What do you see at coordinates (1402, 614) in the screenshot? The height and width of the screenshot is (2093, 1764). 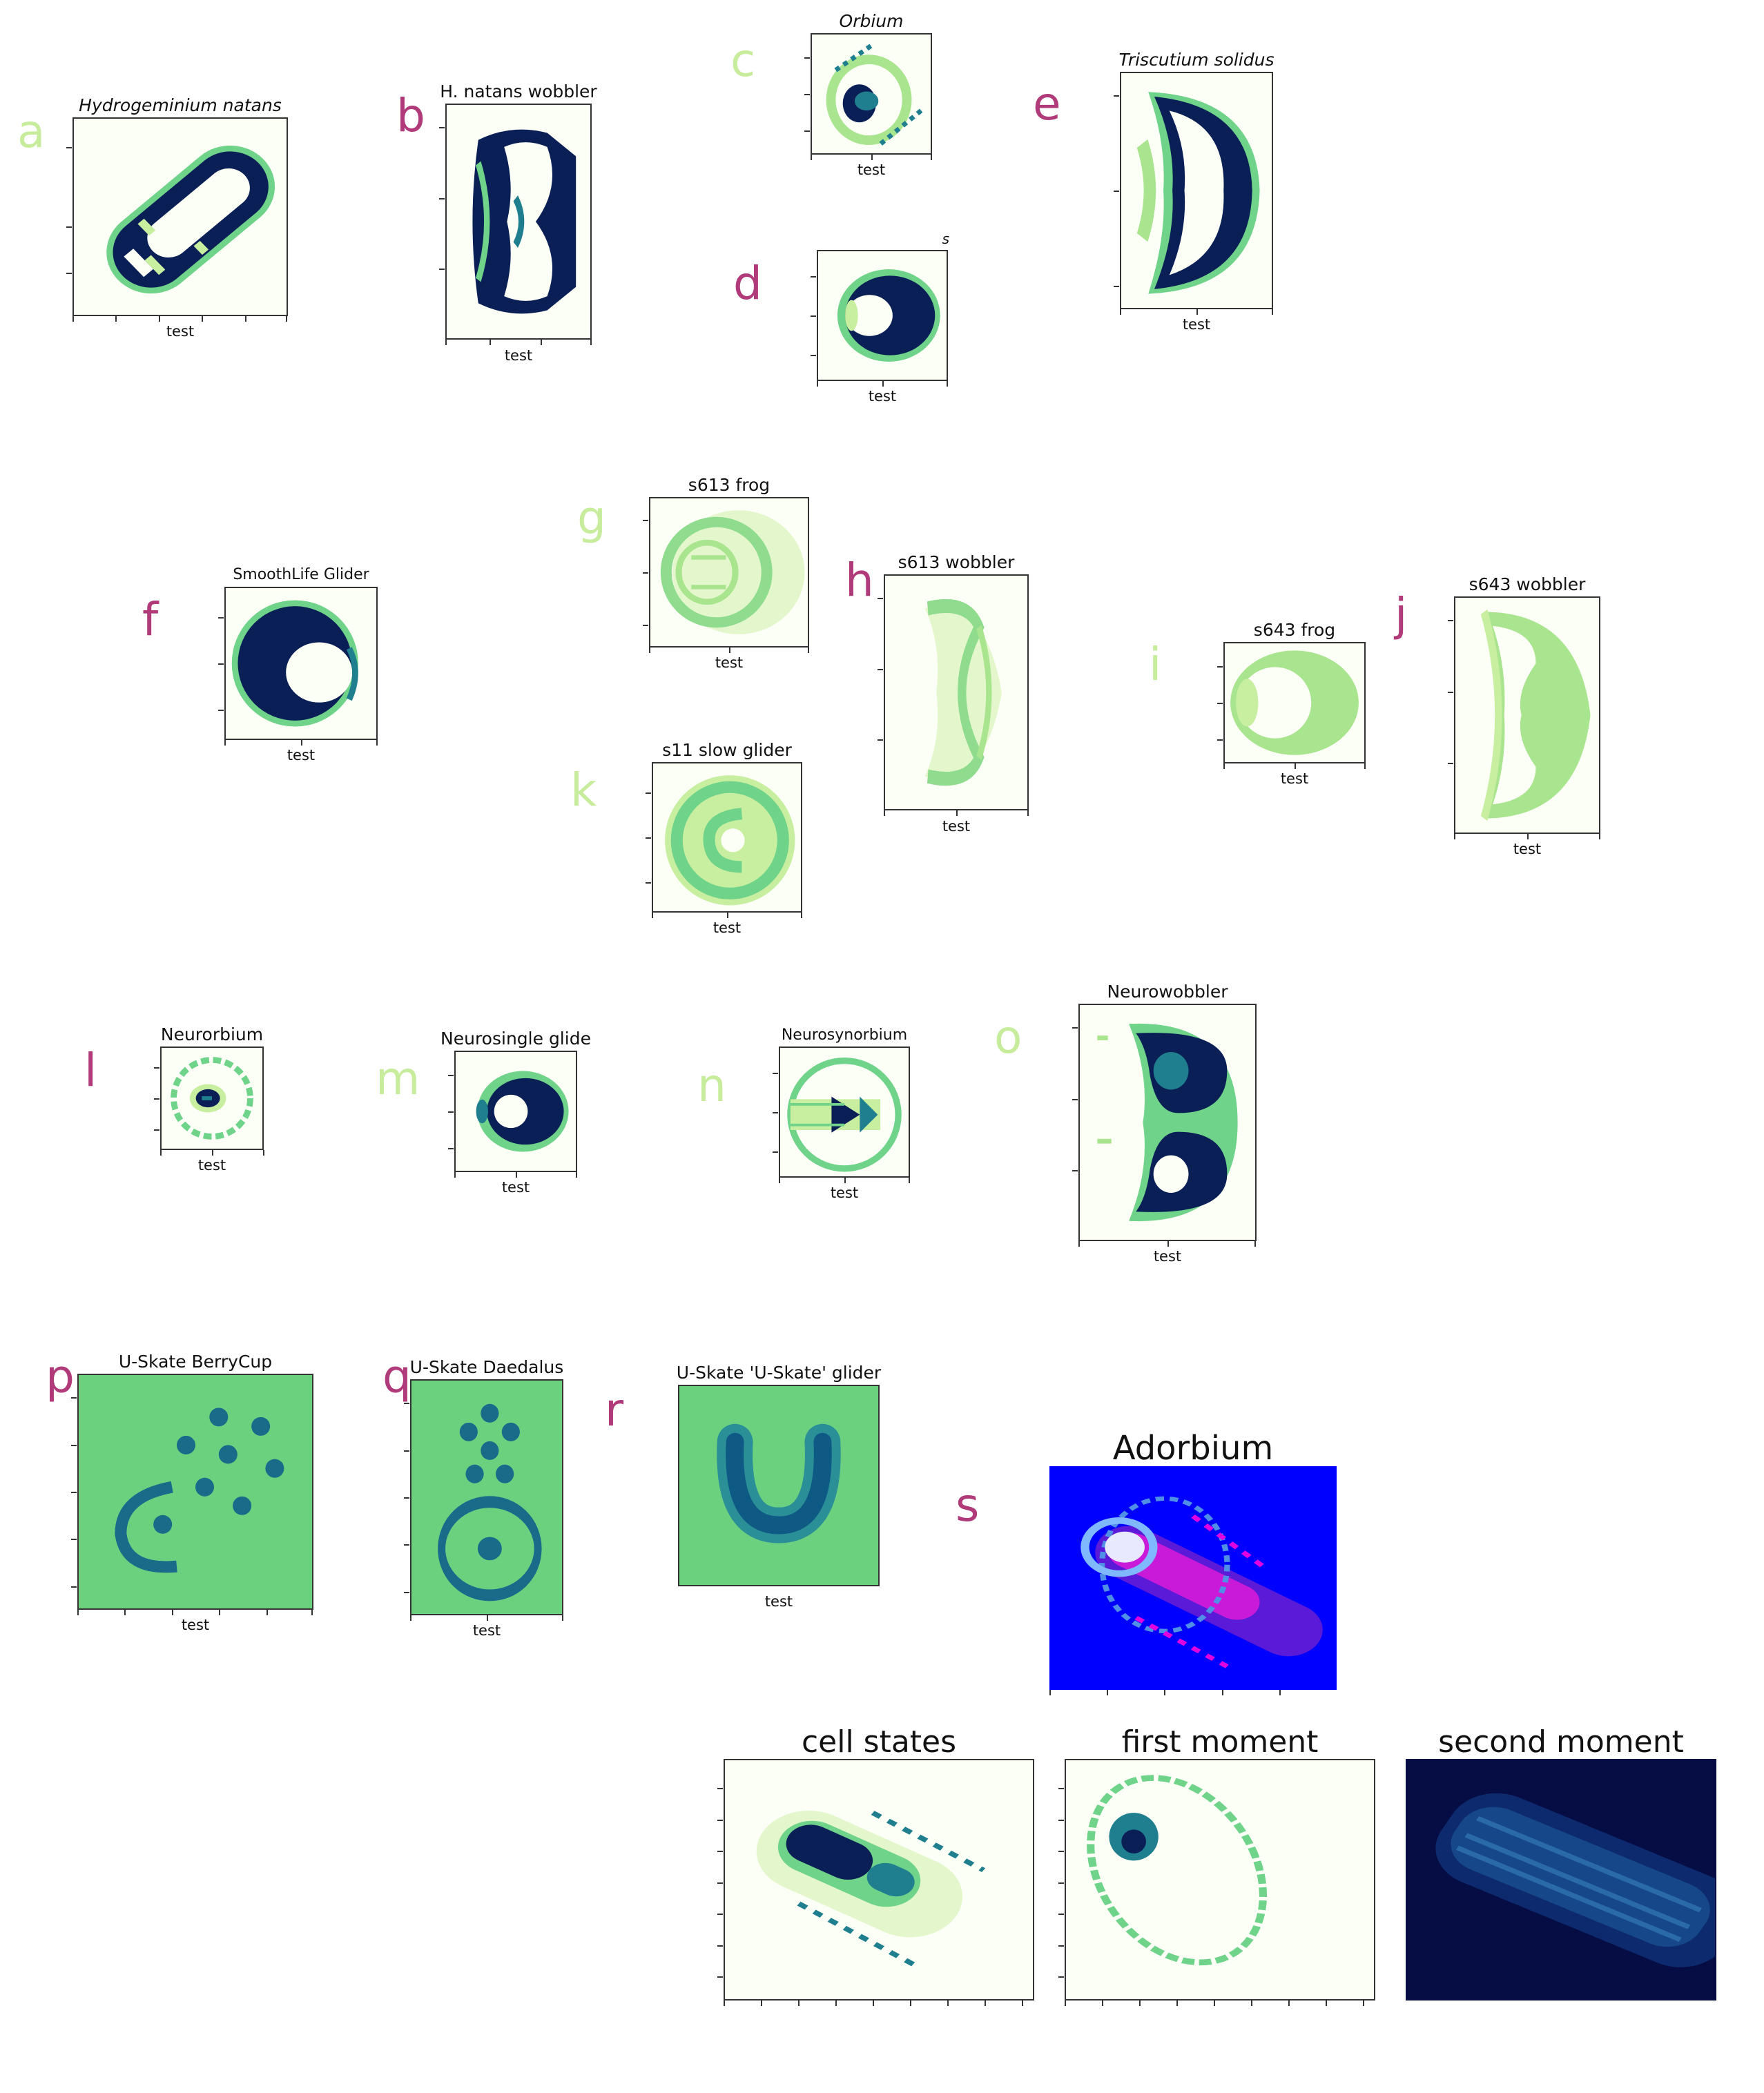 I see `panel-letter-j: j` at bounding box center [1402, 614].